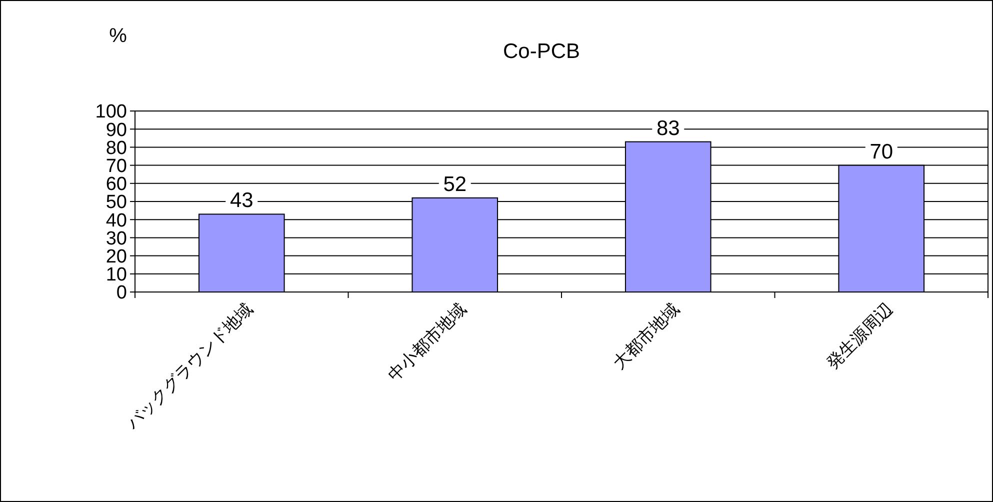 The height and width of the screenshot is (502, 993). I want to click on data-label: 43, so click(242, 200).